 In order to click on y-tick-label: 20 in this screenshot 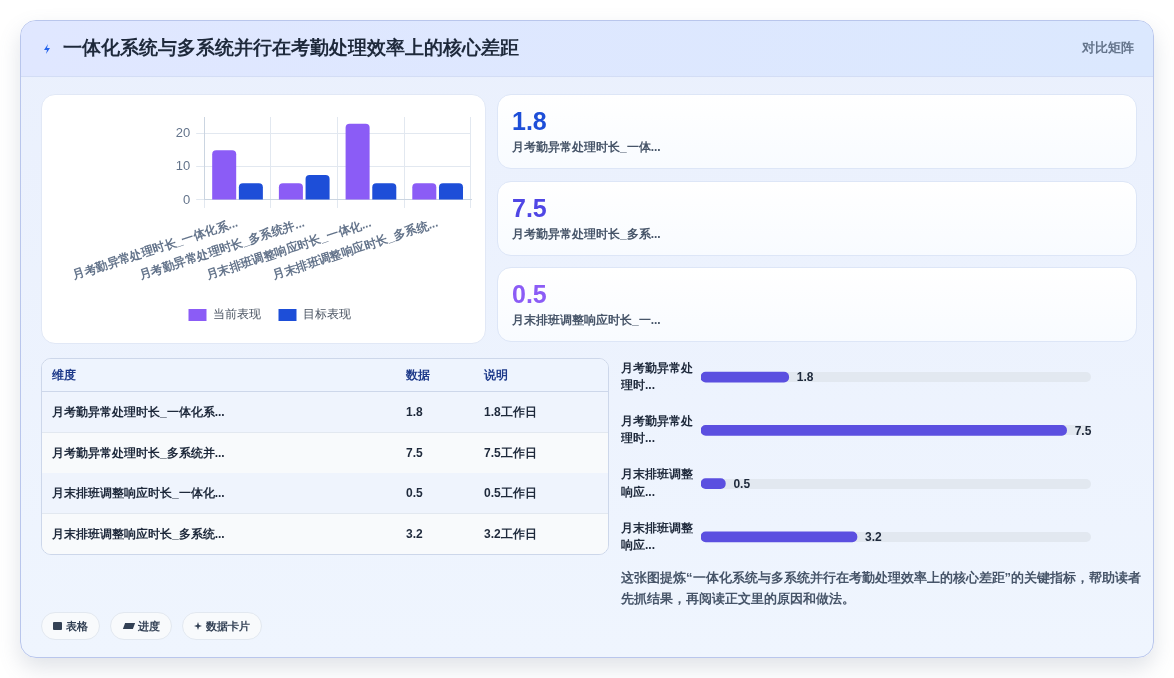, I will do `click(183, 133)`.